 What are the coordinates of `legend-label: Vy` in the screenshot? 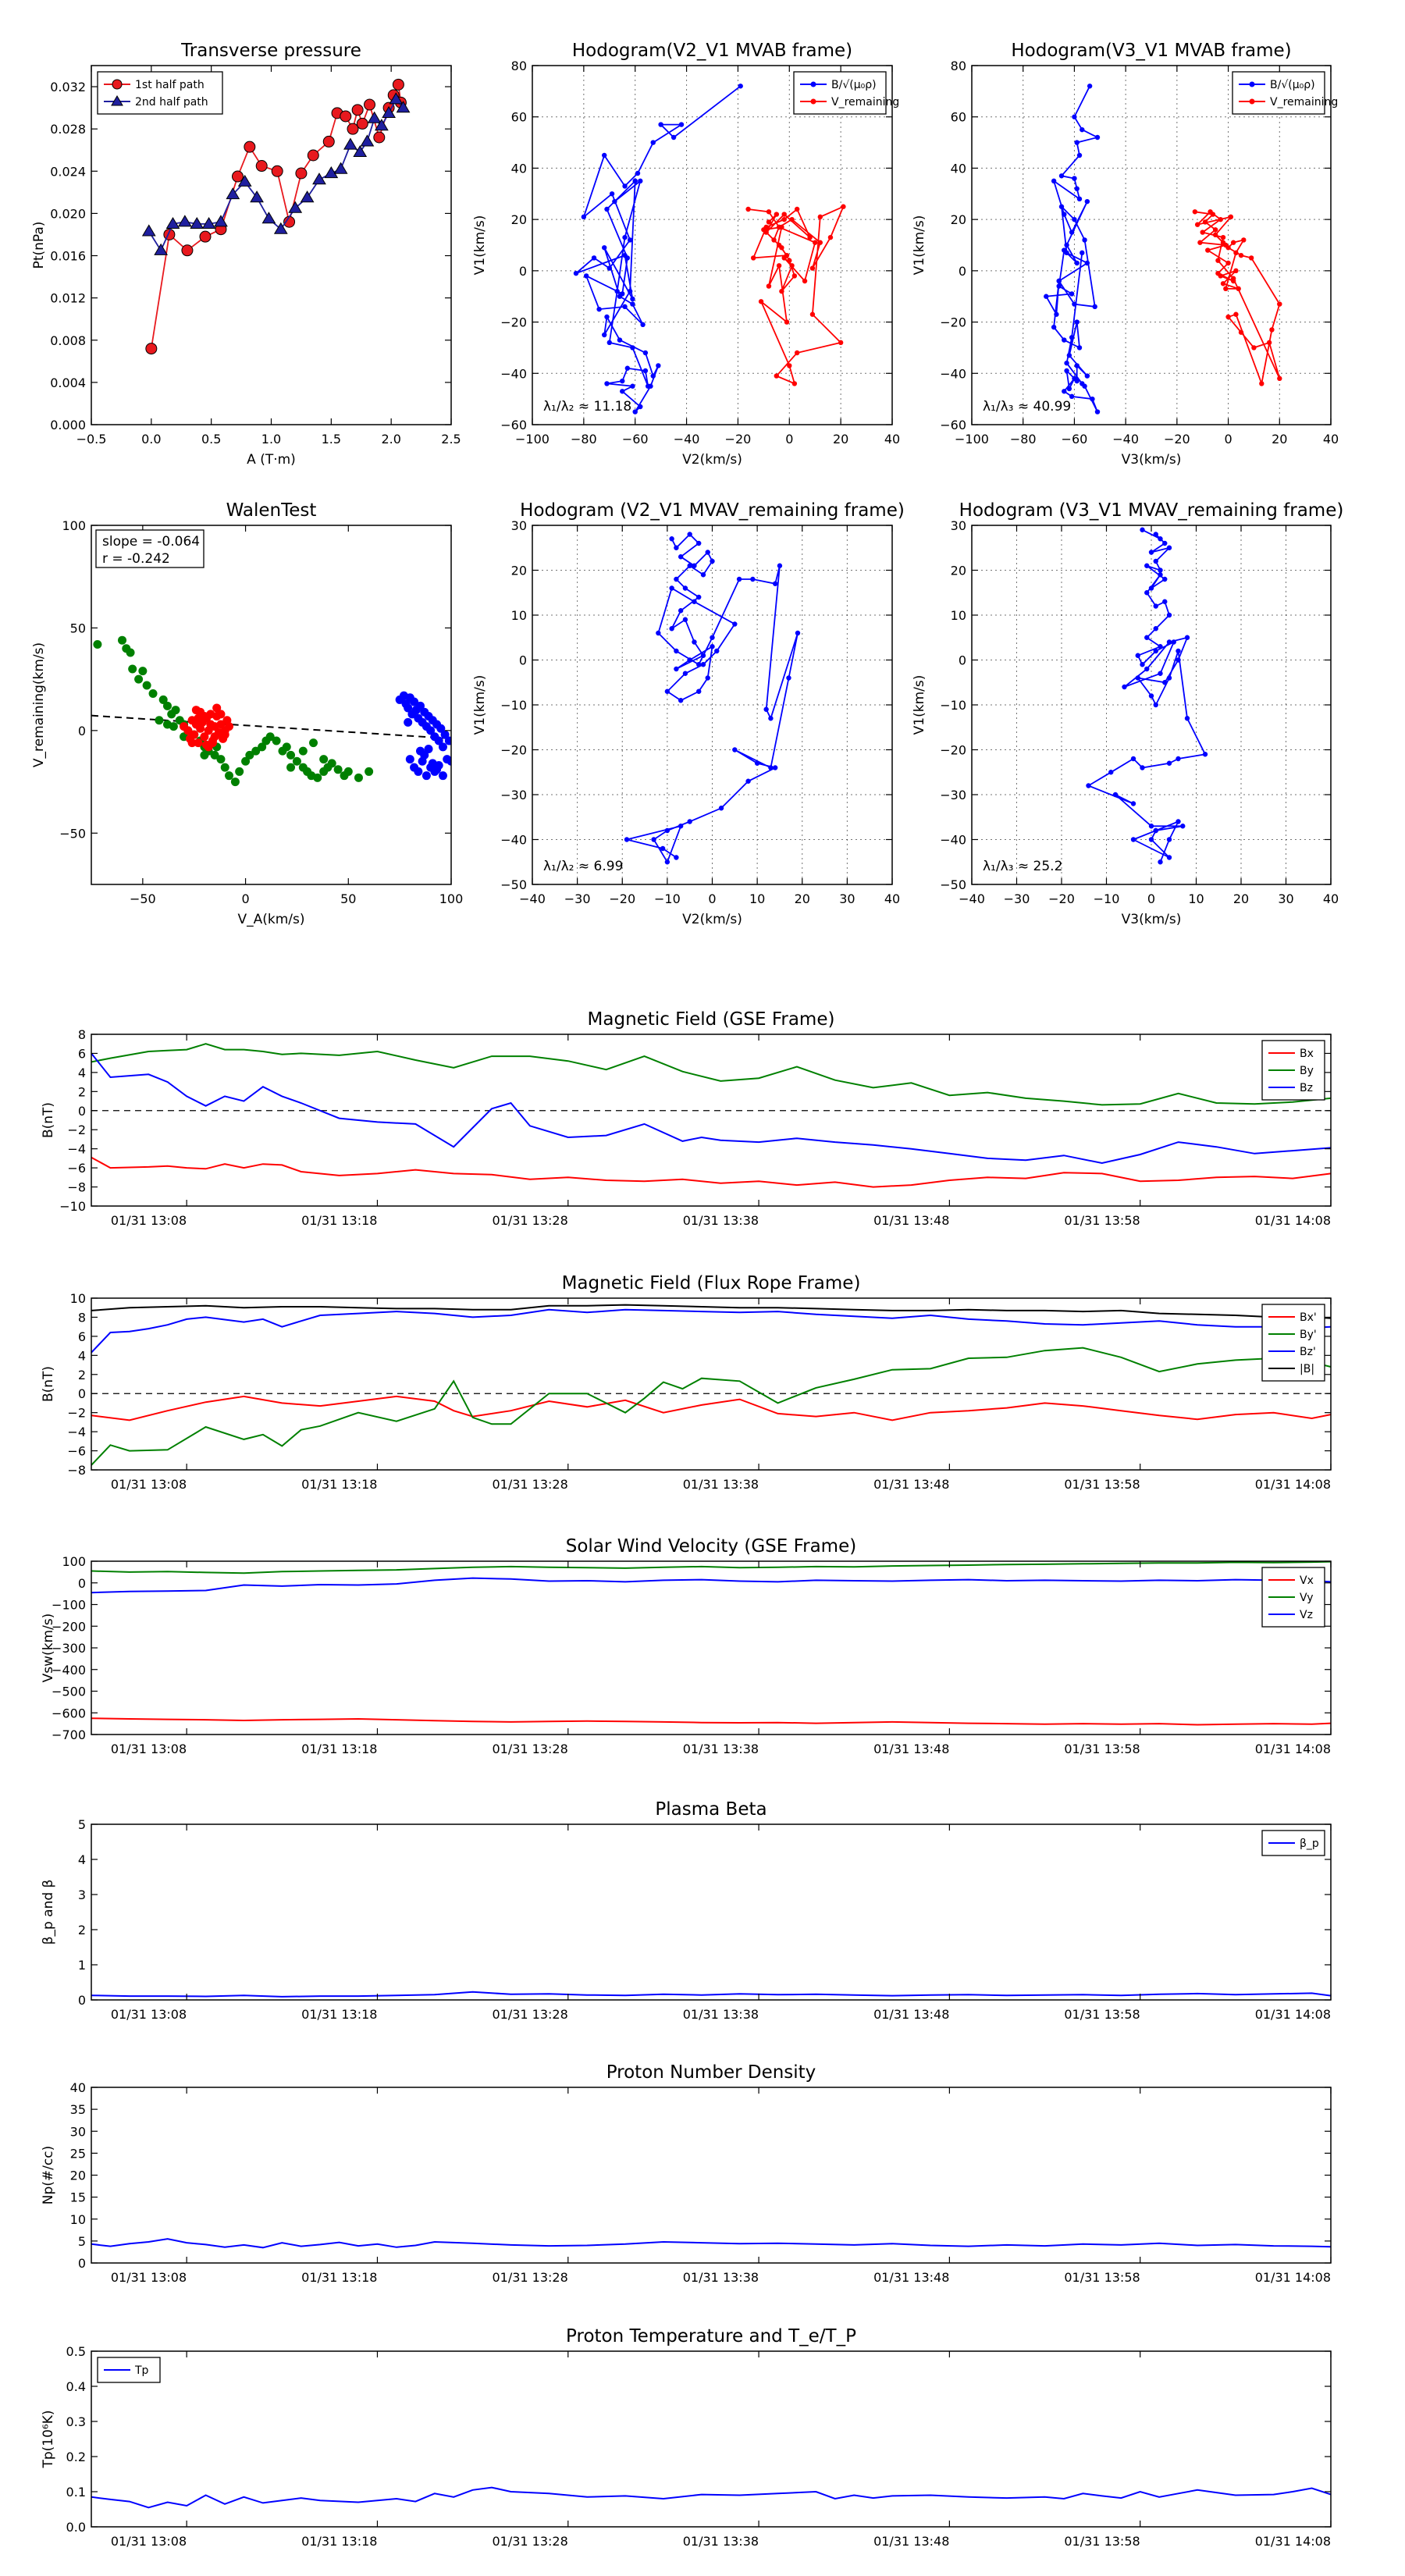 It's located at (1307, 1598).